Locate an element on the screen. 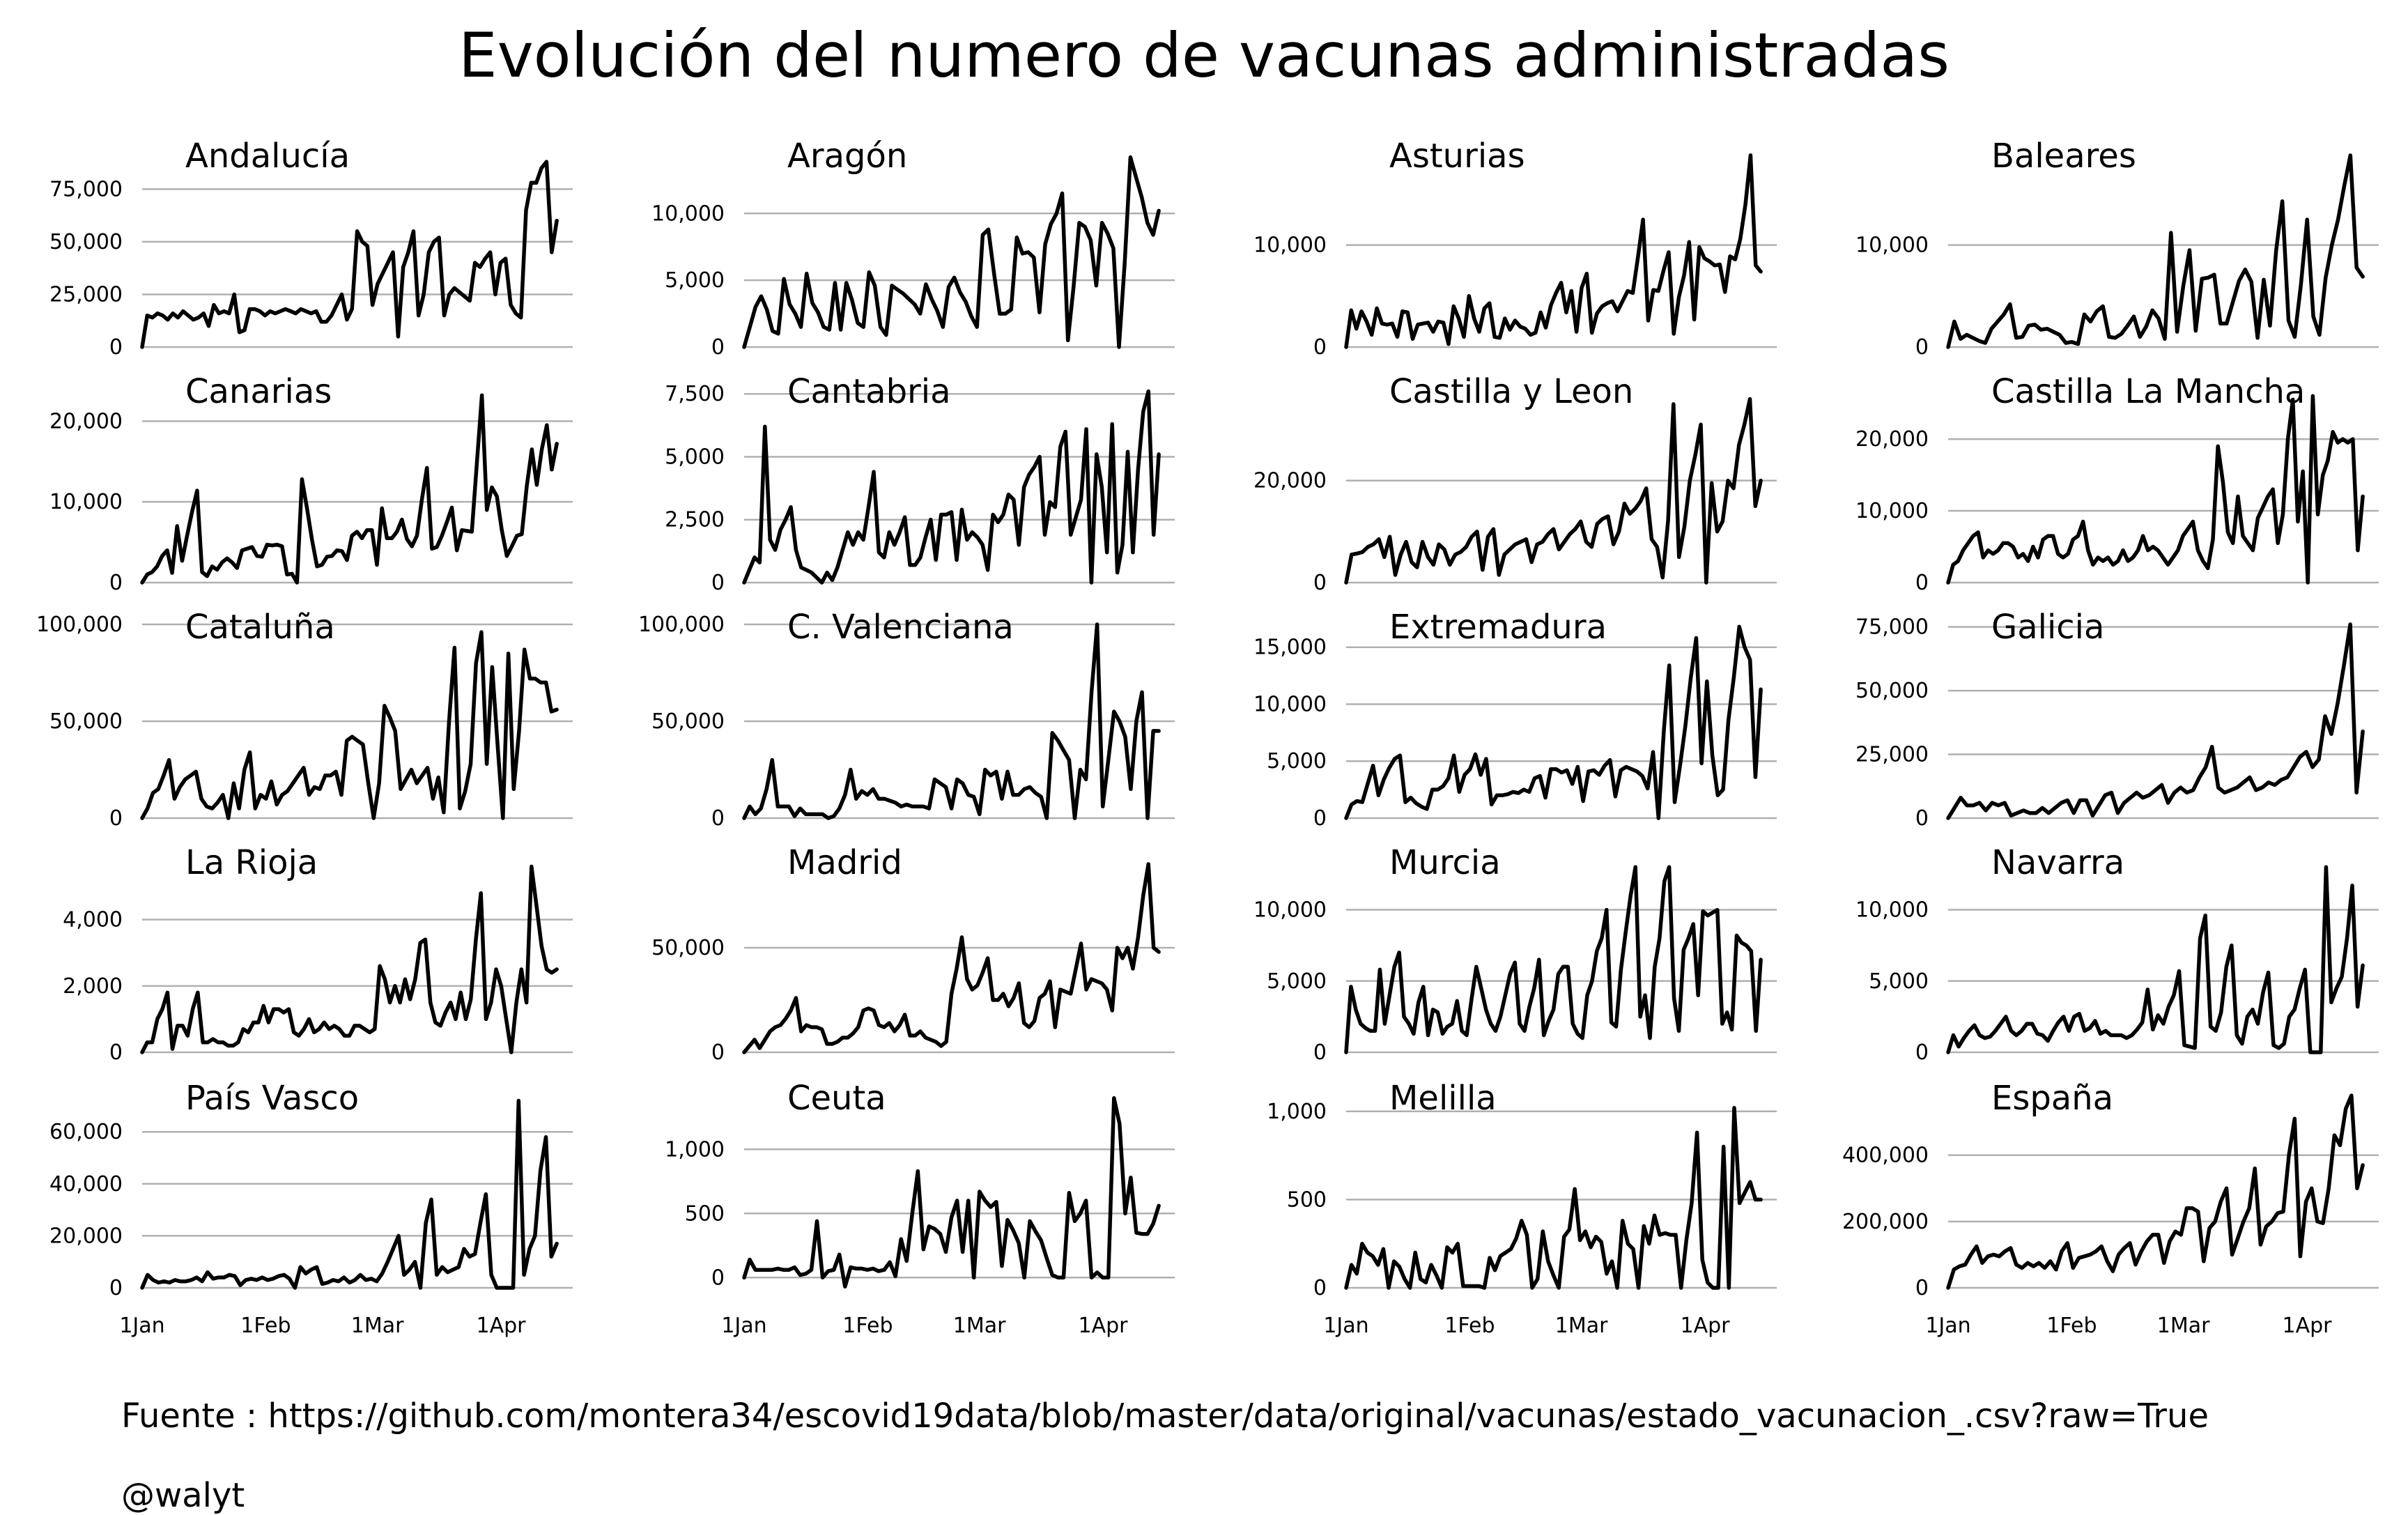  panel-title: La Rioja is located at coordinates (252, 862).